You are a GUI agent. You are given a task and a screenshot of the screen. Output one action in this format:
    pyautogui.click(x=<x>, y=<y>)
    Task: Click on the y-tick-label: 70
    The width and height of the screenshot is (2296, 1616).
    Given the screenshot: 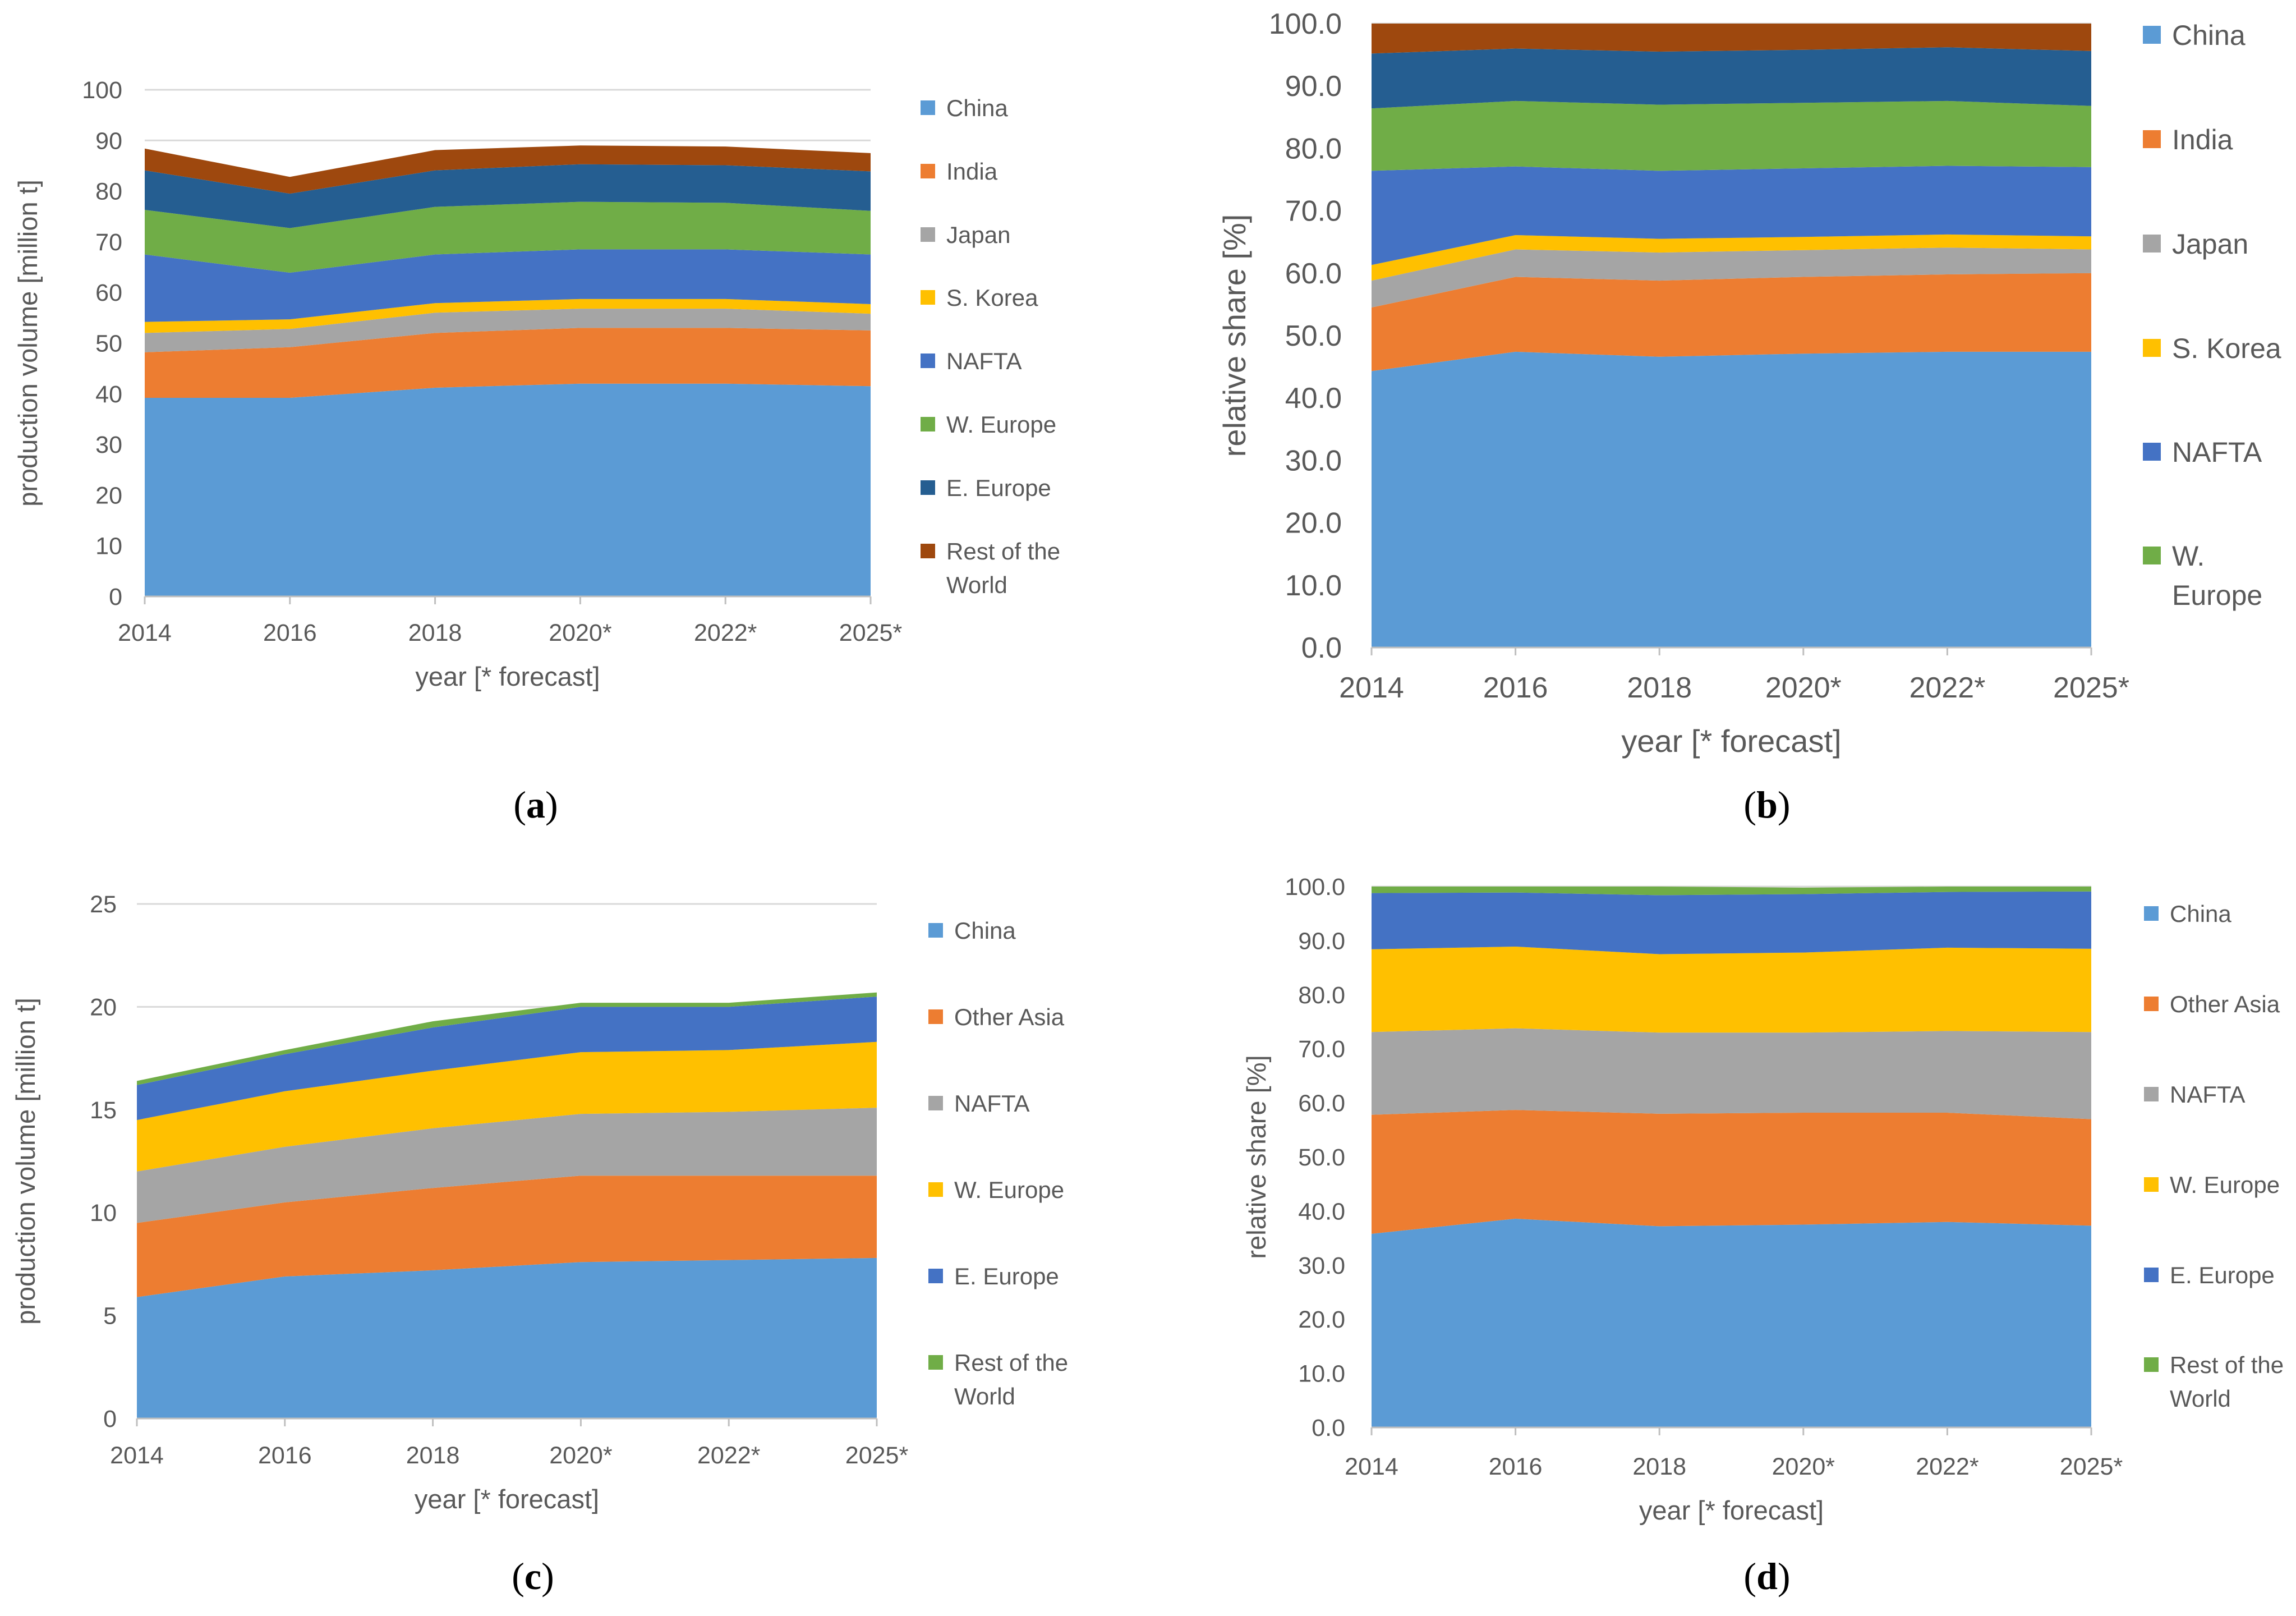 What is the action you would take?
    pyautogui.click(x=108, y=242)
    